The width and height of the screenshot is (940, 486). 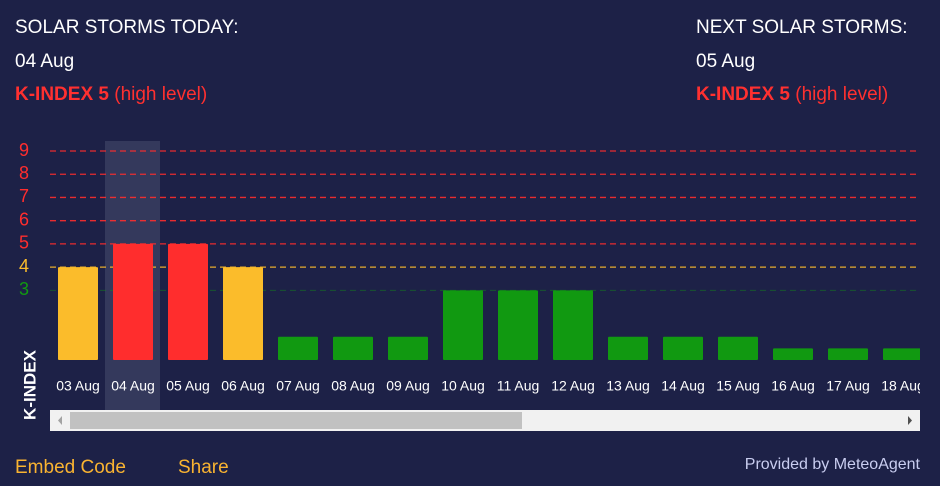 I want to click on x-tick-label: 04 Aug, so click(x=133, y=386).